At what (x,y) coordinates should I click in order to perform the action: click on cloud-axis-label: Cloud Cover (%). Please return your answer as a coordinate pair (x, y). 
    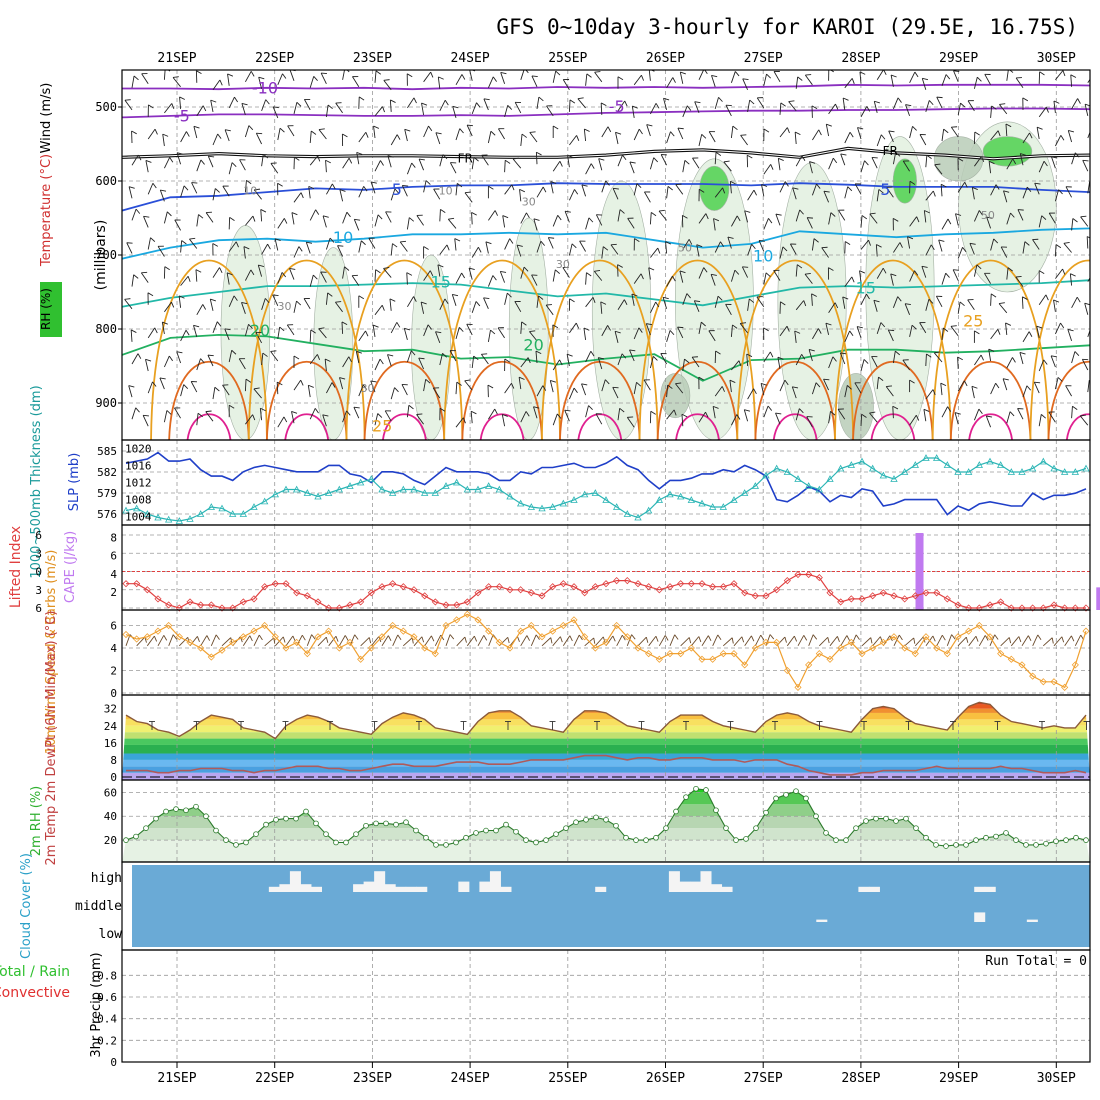
    Looking at the image, I should click on (26, 906).